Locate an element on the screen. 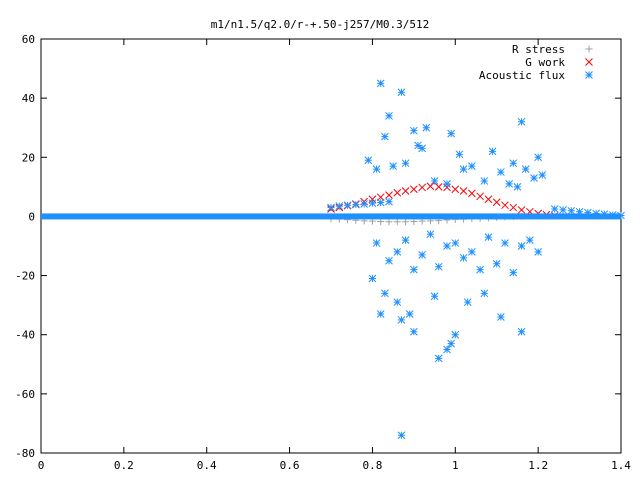 The width and height of the screenshot is (640, 480). x-tick-label: 0.4 is located at coordinates (207, 465).